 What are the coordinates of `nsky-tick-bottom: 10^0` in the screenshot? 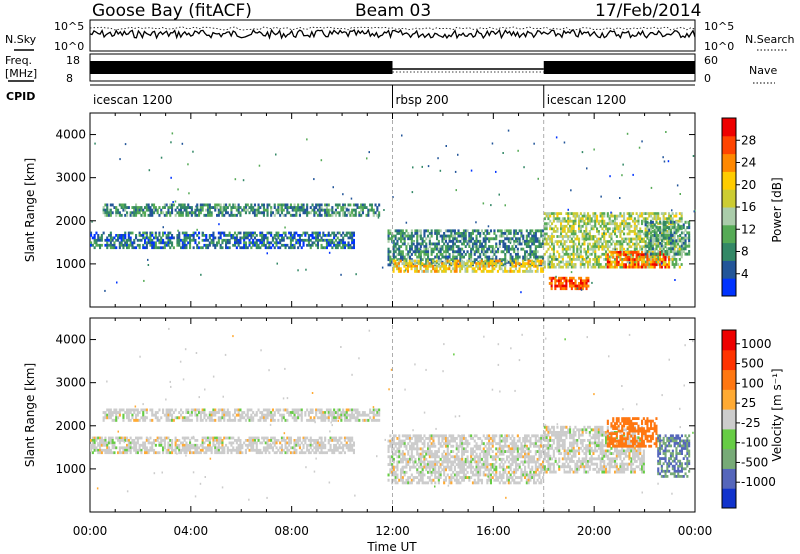 It's located at (69, 46).